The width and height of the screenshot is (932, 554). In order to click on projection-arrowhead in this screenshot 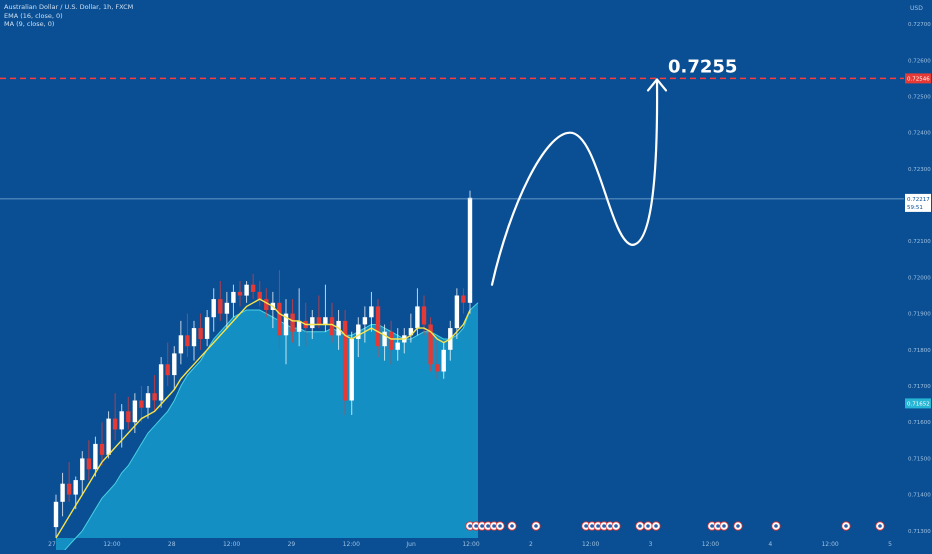, I will do `click(657, 85)`.